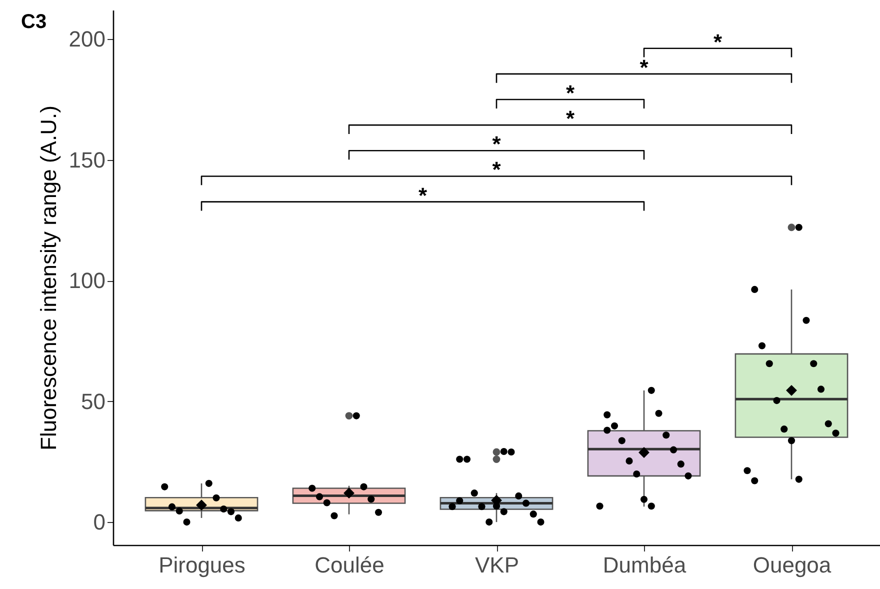  Describe the element at coordinates (48, 278) in the screenshot. I see `y-axis-title: Fluorescence intensity range (A.U.)` at that location.